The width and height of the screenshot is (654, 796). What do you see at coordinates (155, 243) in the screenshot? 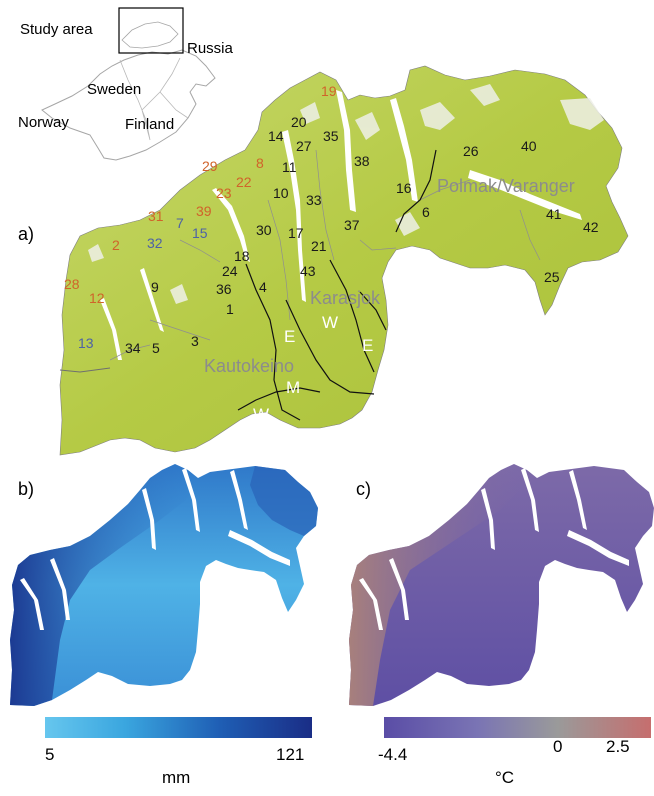
I see `district-label: 32` at bounding box center [155, 243].